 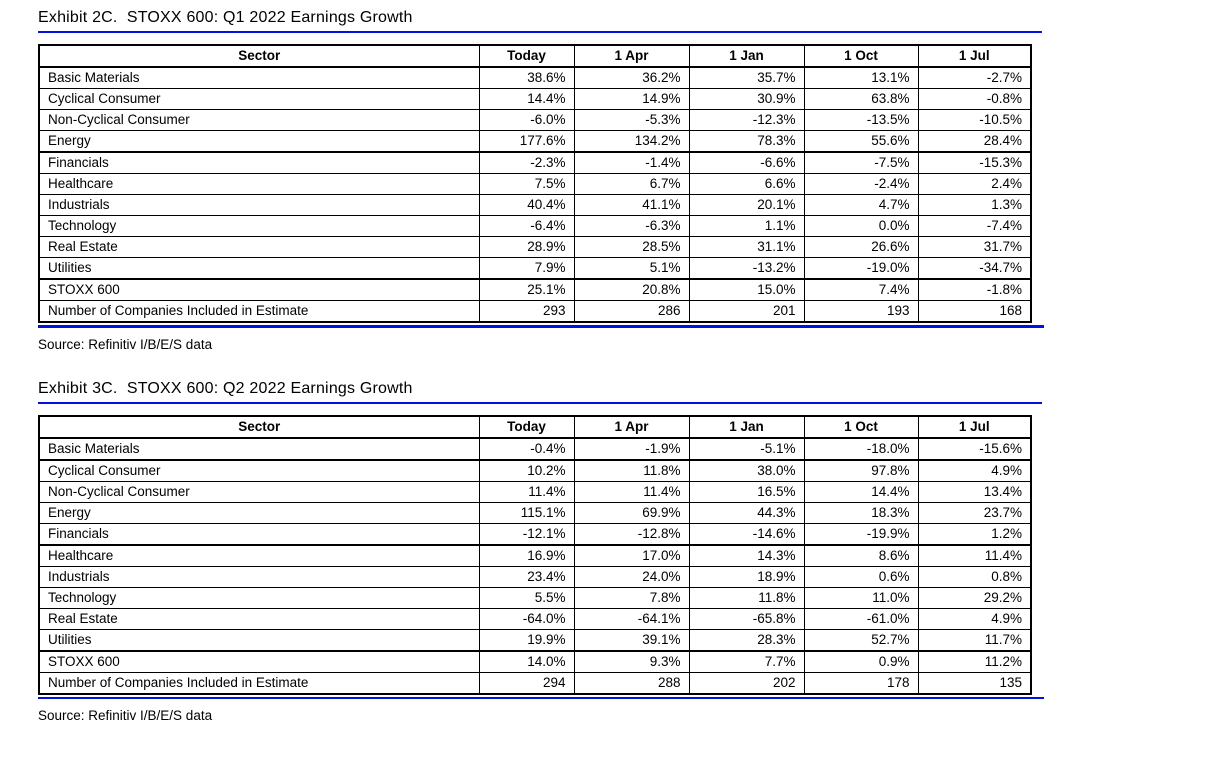 What do you see at coordinates (631, 268) in the screenshot?
I see `value-cell: 5.1%` at bounding box center [631, 268].